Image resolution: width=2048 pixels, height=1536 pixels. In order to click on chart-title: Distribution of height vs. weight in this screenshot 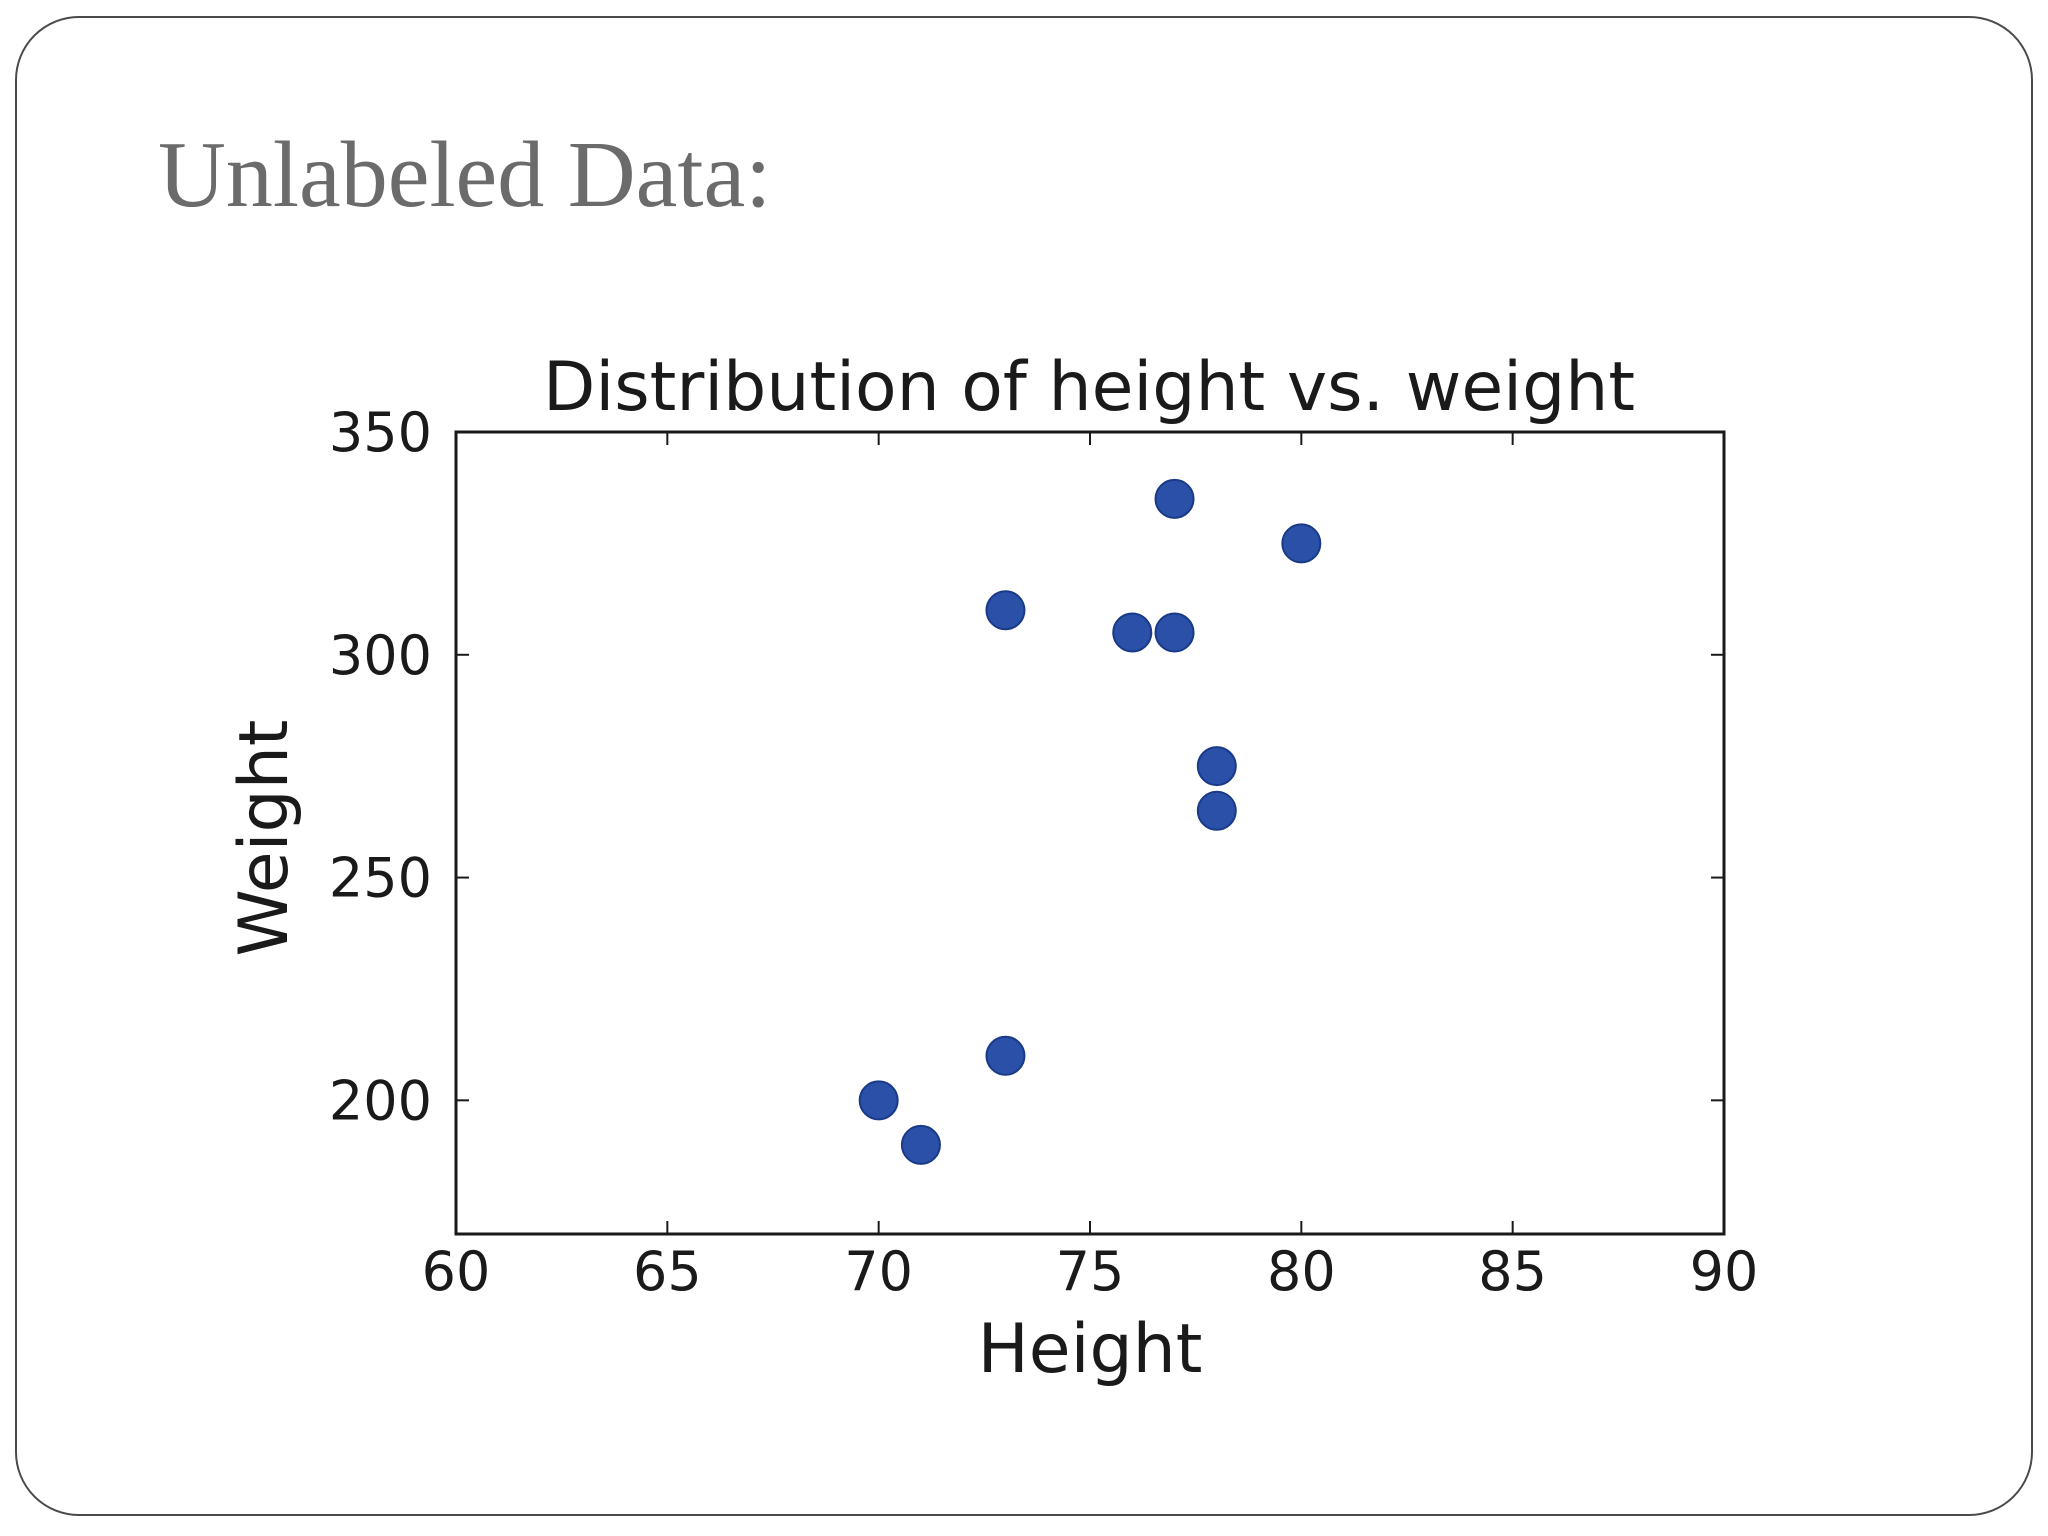, I will do `click(1089, 387)`.